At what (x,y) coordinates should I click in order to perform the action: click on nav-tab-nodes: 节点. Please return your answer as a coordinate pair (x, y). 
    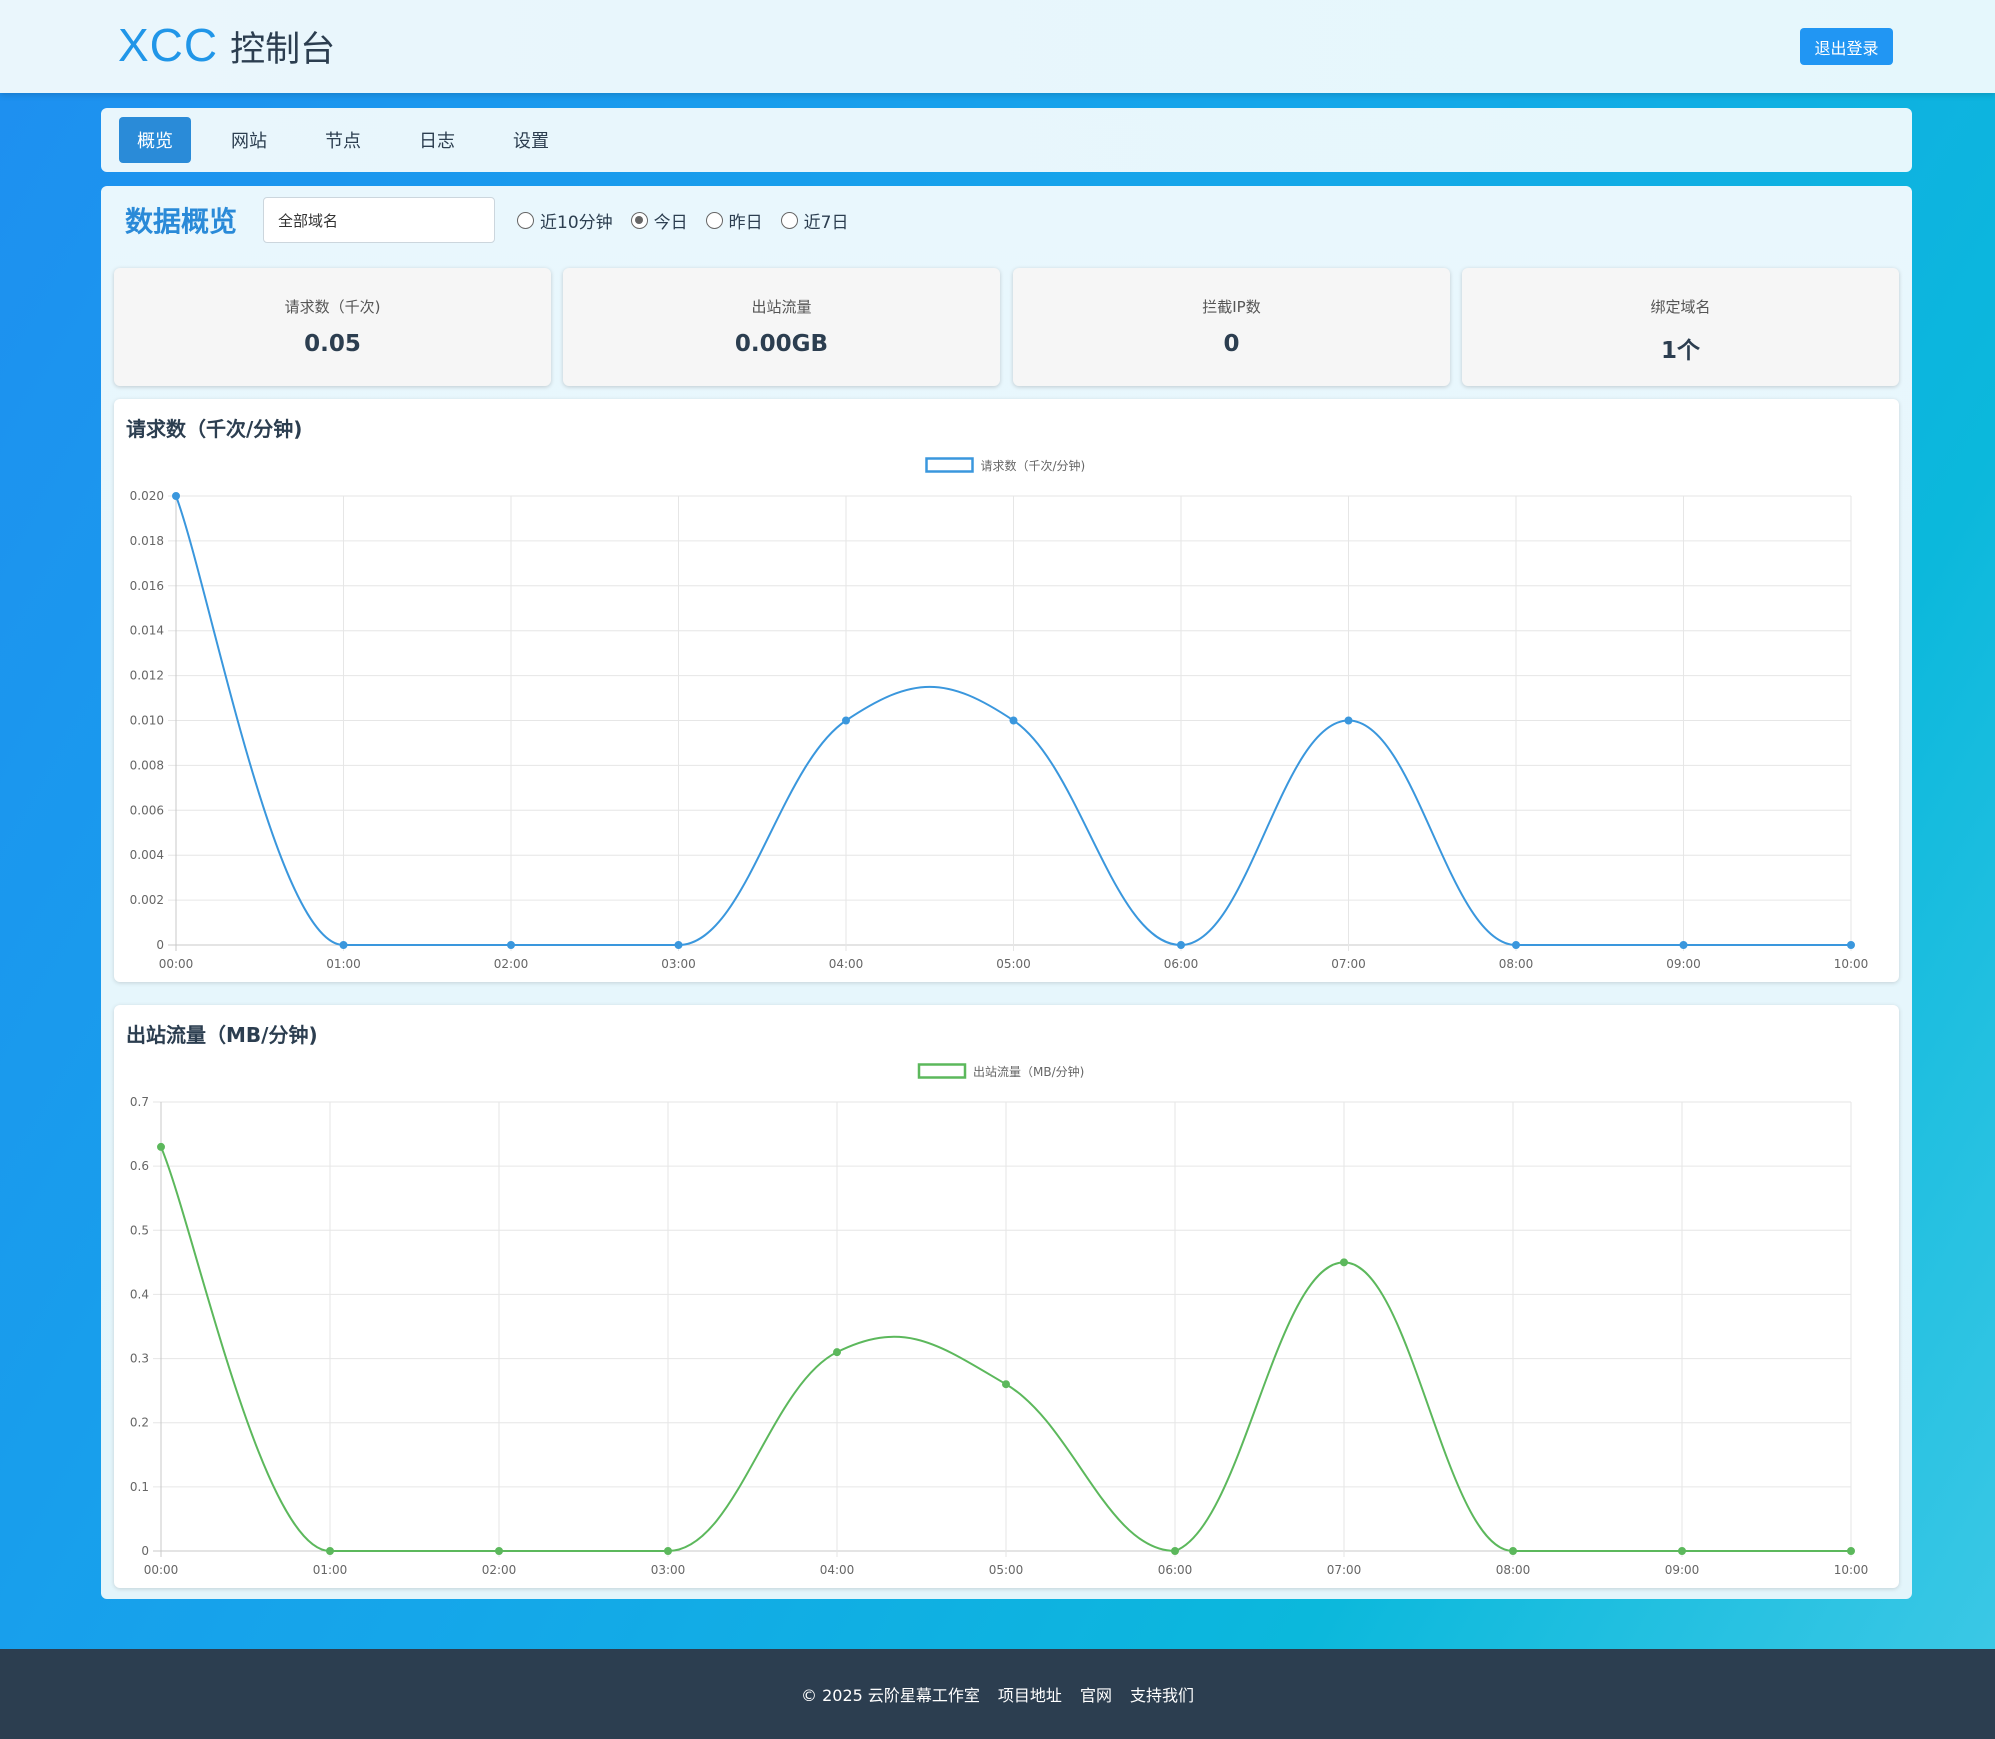
    Looking at the image, I should click on (343, 141).